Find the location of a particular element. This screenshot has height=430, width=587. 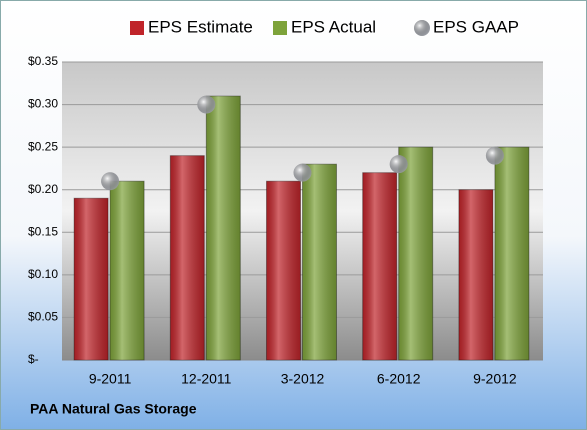

x-tick-label: 9-2011 is located at coordinates (110, 379).